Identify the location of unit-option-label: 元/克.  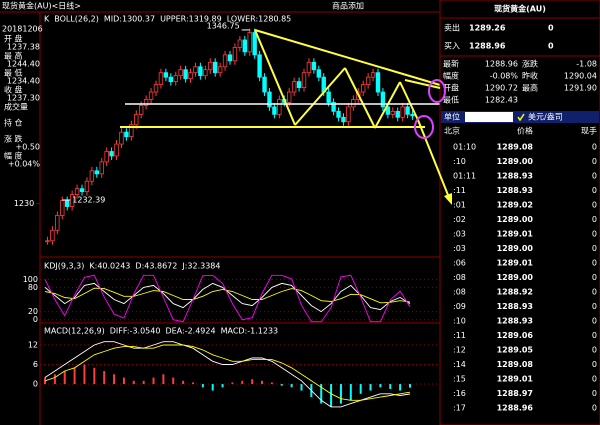
(487, 117).